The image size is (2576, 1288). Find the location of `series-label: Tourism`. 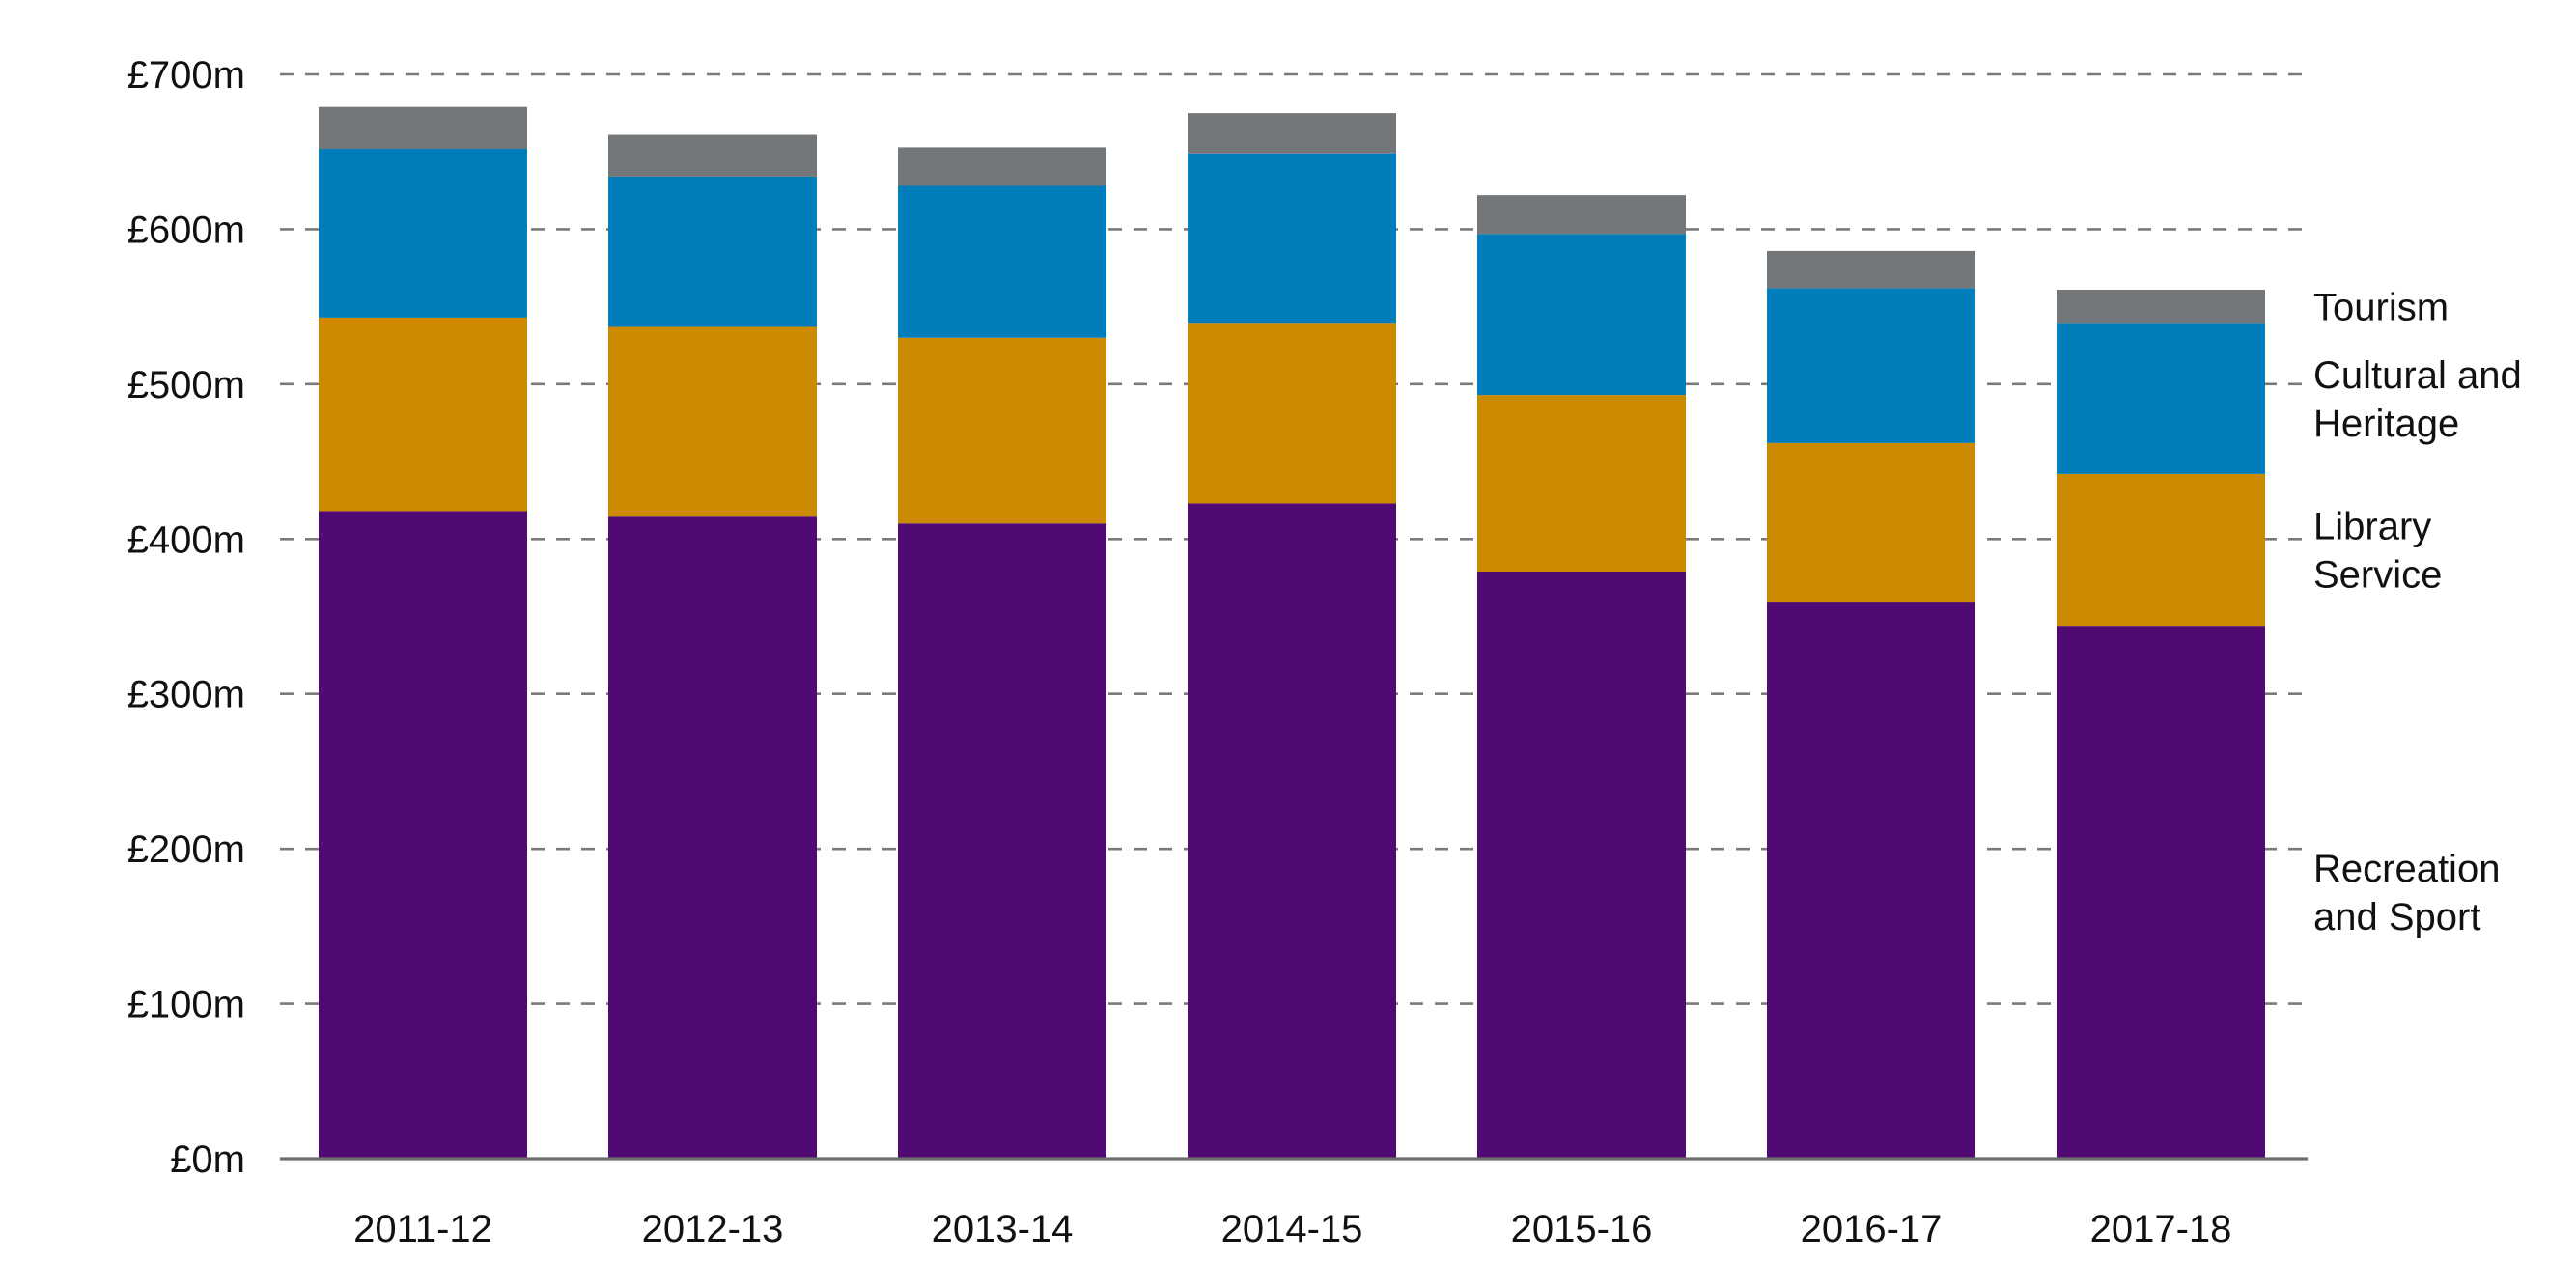

series-label: Tourism is located at coordinates (2381, 308).